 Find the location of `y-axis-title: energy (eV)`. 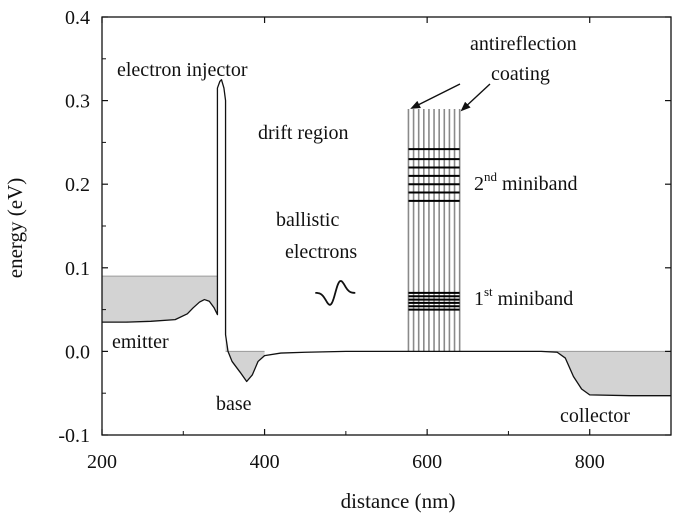

y-axis-title: energy (eV) is located at coordinates (15, 228).